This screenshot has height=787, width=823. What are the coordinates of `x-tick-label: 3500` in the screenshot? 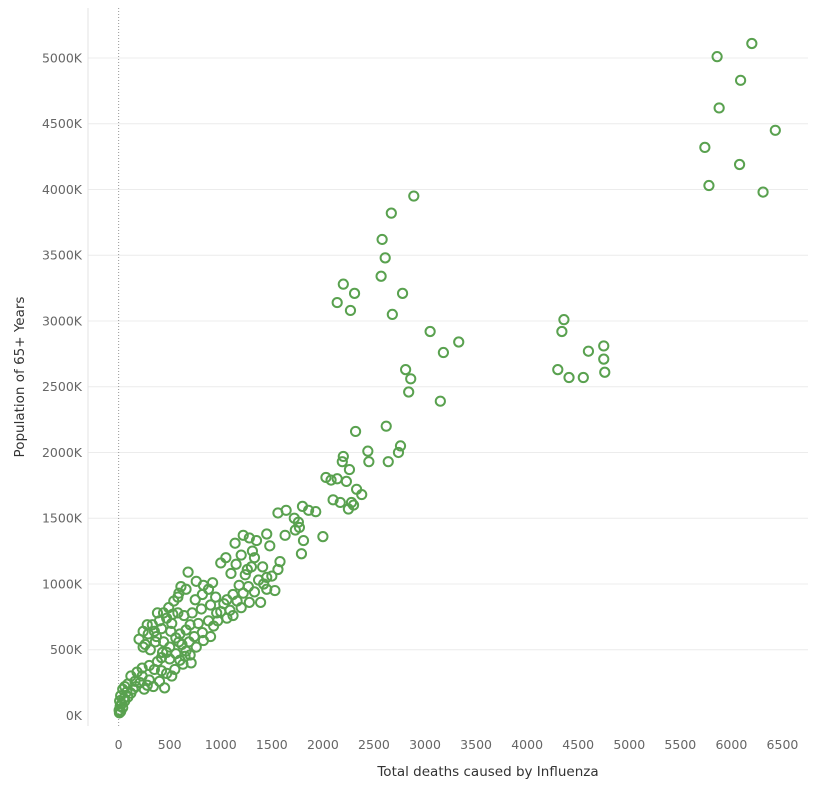 It's located at (476, 744).